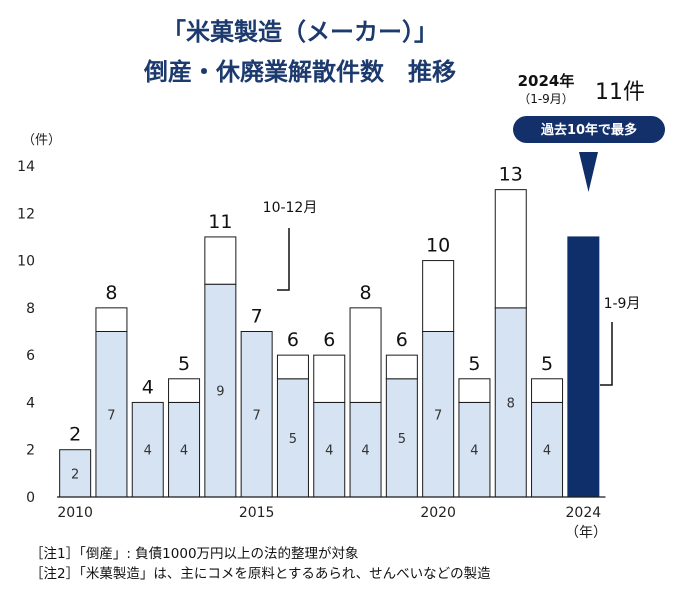 The width and height of the screenshot is (685, 612). I want to click on bar-total-label: 4, so click(148, 387).